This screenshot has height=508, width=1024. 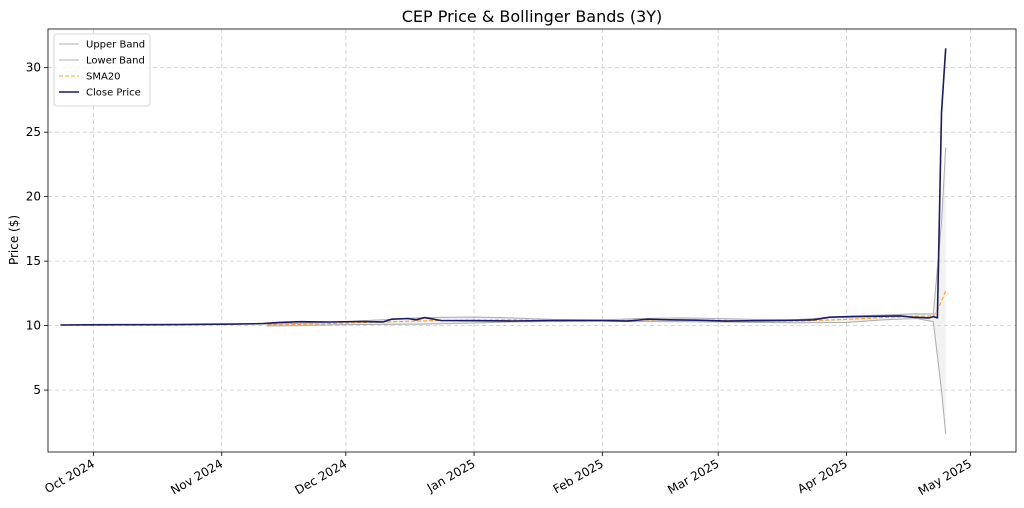 What do you see at coordinates (822, 476) in the screenshot?
I see `x-tick-label: Apr 2025` at bounding box center [822, 476].